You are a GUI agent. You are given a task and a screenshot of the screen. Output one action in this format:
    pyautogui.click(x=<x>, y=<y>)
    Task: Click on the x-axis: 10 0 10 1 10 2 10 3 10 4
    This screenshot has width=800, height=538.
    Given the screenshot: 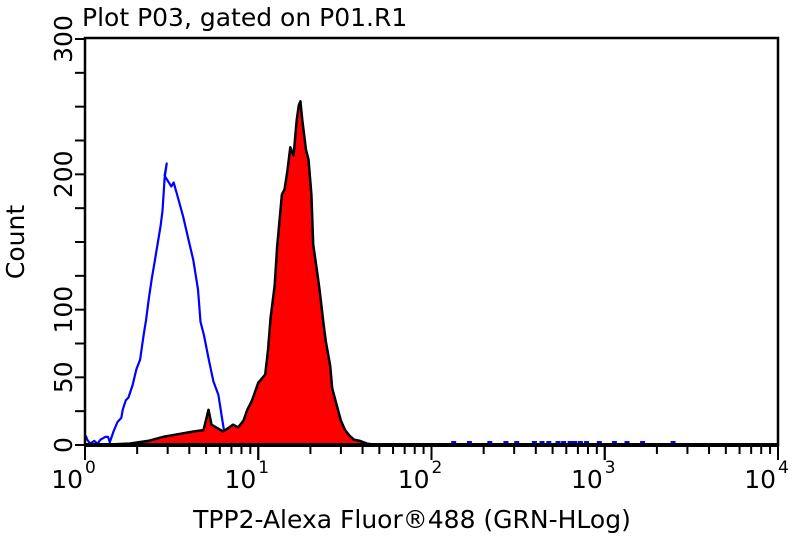 What is the action you would take?
    pyautogui.click(x=420, y=469)
    